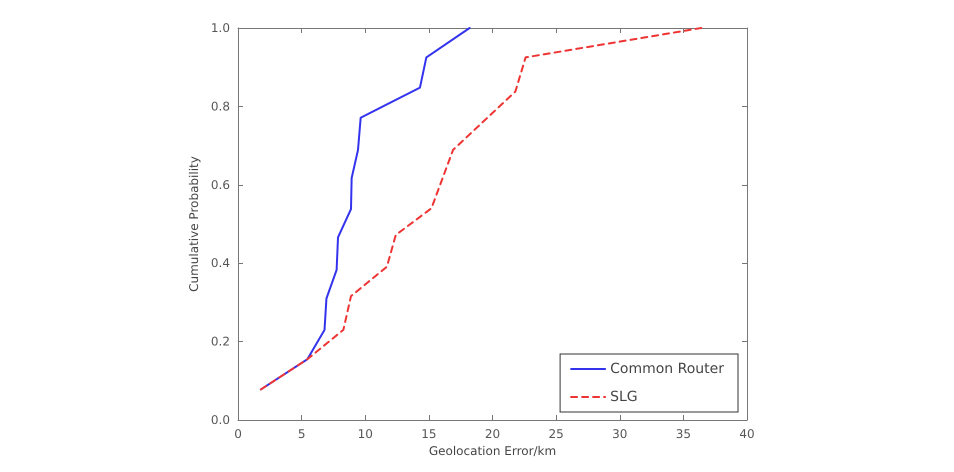 The image size is (954, 472). I want to click on x-tick-label: 40, so click(747, 434).